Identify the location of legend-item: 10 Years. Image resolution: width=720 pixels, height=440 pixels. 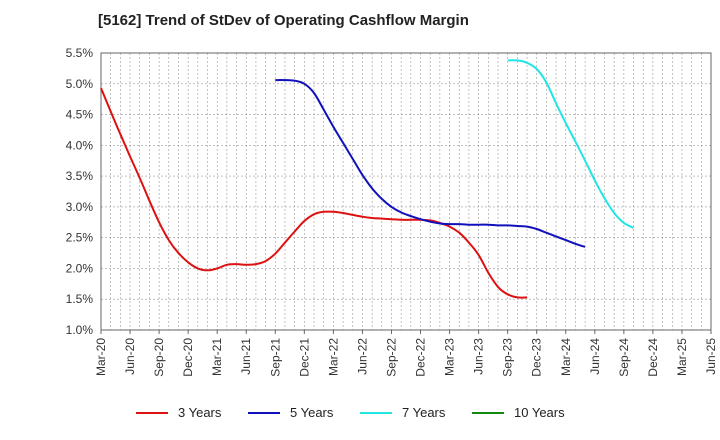
(528, 412).